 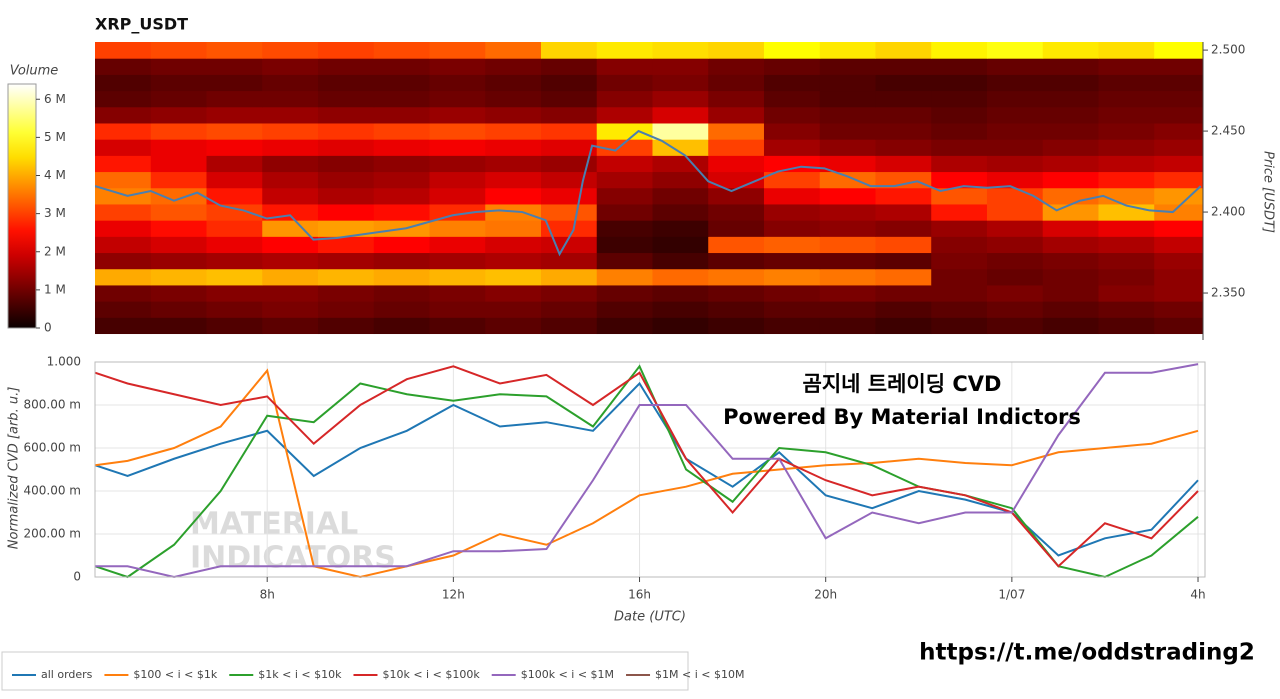 What do you see at coordinates (141, 24) in the screenshot?
I see `chart-title: XRP_USDT` at bounding box center [141, 24].